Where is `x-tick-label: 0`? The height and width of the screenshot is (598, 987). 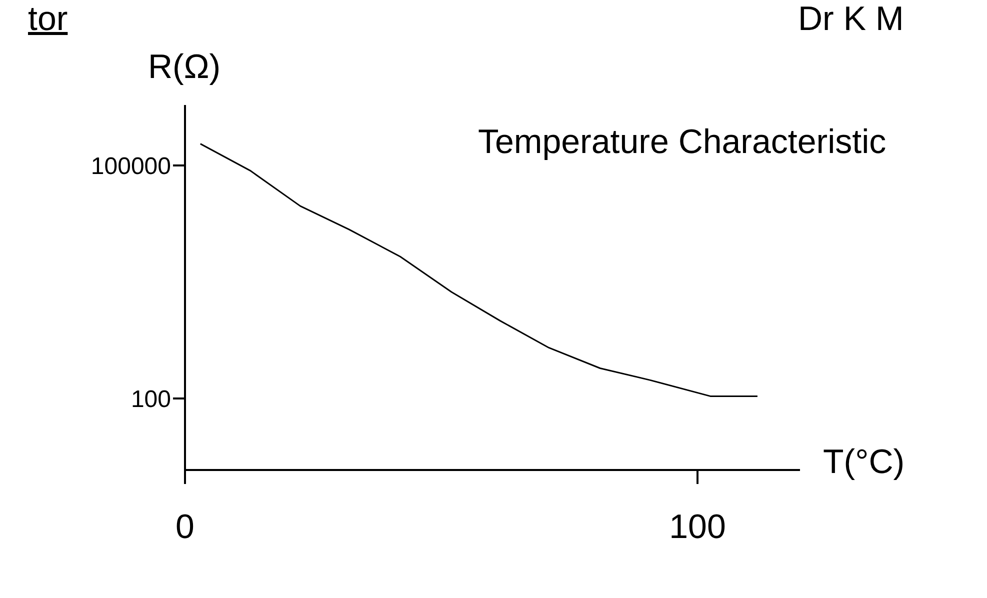 x-tick-label: 0 is located at coordinates (185, 527).